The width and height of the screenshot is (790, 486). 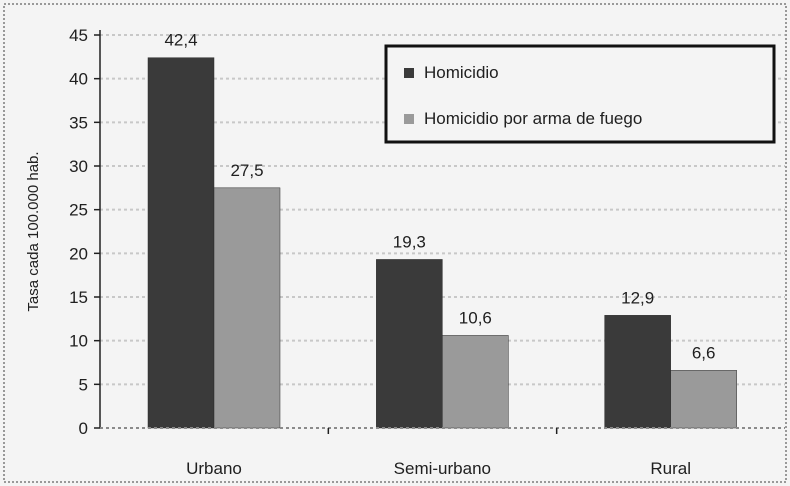 I want to click on y-tick-label: 40, so click(x=78, y=79).